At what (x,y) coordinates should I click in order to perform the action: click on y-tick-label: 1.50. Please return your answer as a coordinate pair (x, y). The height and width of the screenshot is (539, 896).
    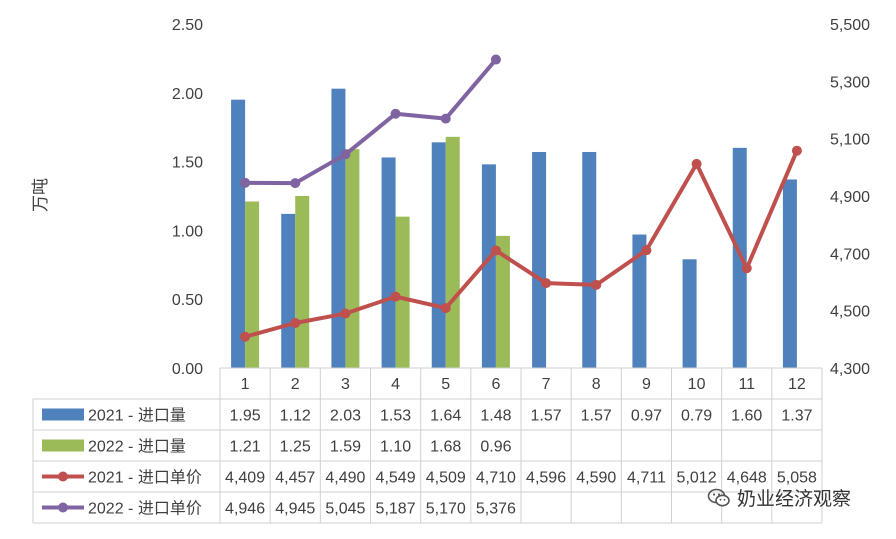
    Looking at the image, I should click on (187, 163).